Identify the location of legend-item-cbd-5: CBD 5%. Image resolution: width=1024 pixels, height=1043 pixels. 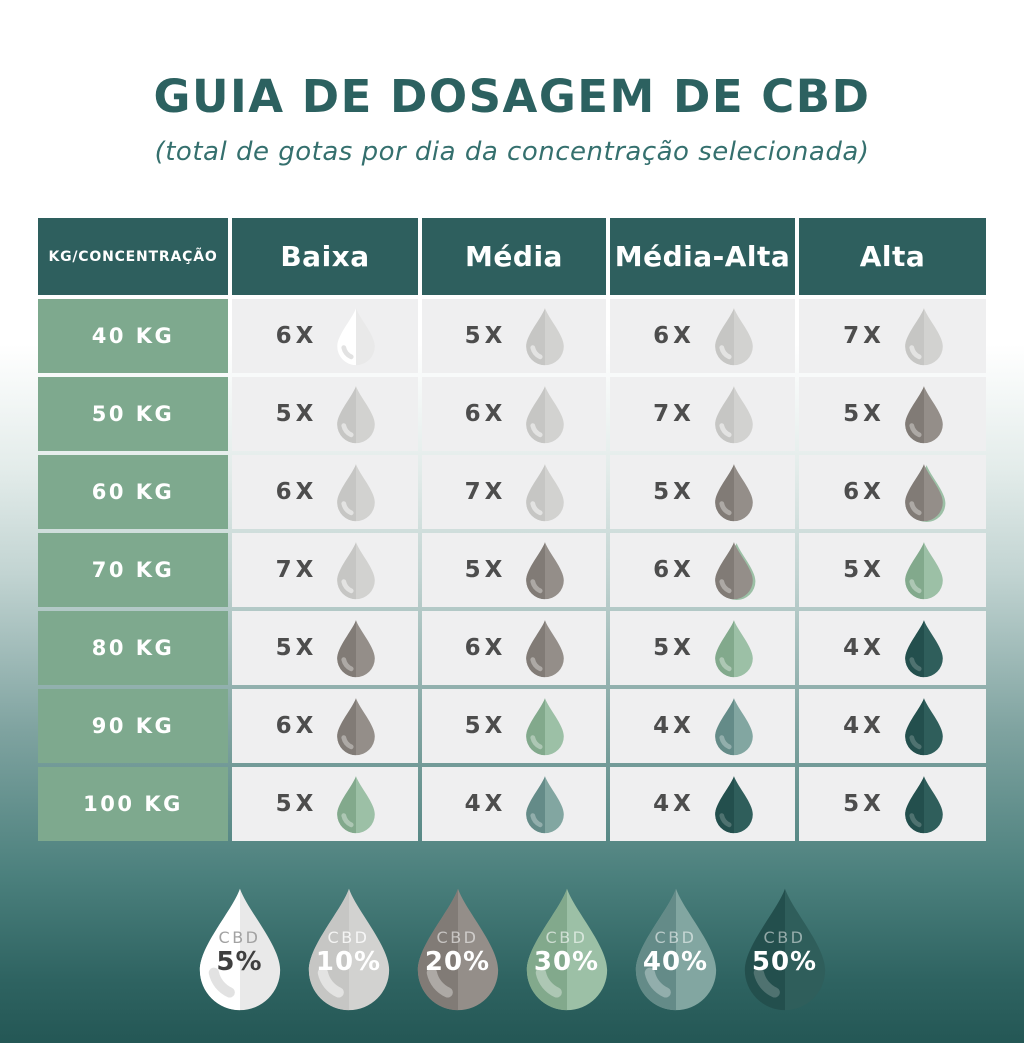
(240, 949).